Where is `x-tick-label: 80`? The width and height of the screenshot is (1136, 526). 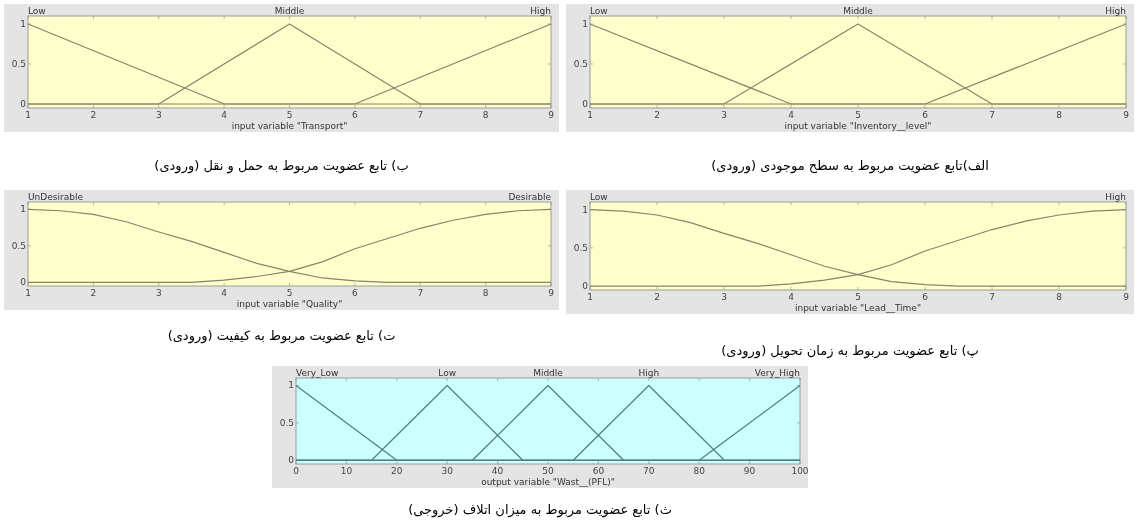
x-tick-label: 80 is located at coordinates (699, 471).